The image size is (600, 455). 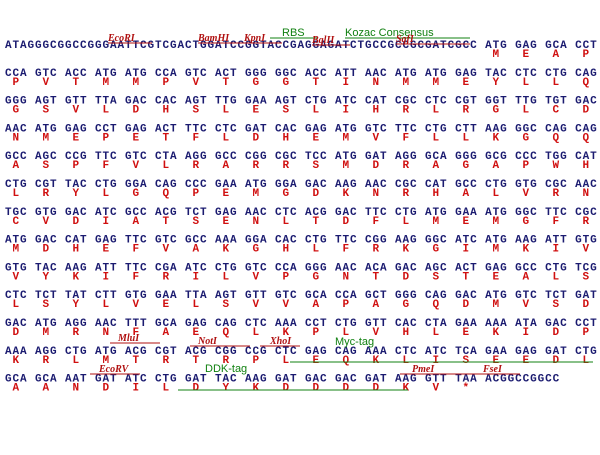 I want to click on annotation-label: EcoRI, so click(x=121, y=38).